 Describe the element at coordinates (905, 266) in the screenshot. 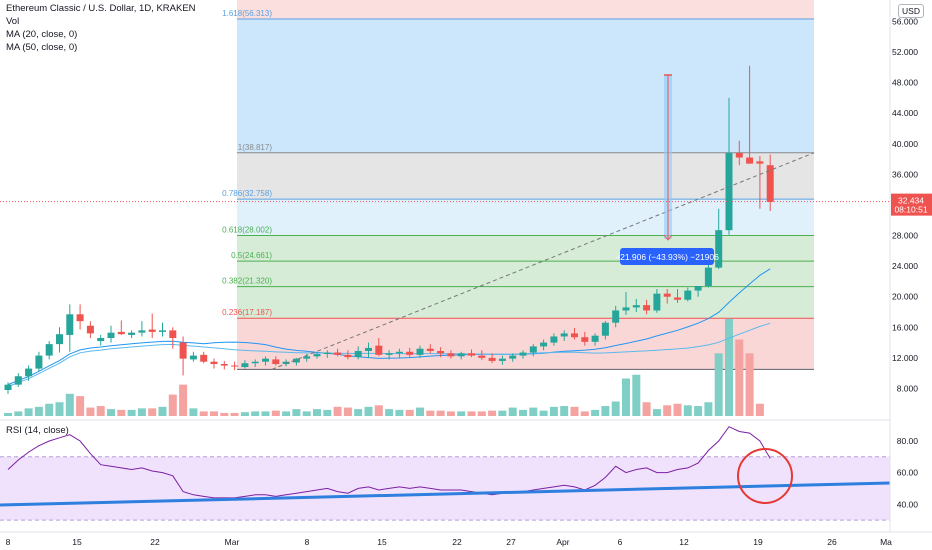

I see `price-tick-label: 24.000` at that location.